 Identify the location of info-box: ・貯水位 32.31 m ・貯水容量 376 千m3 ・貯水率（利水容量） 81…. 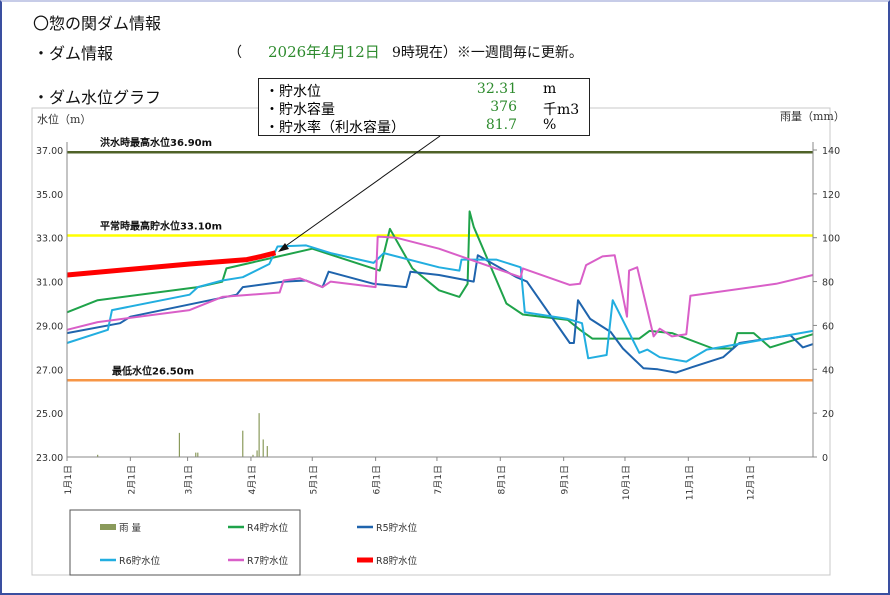
(424, 107).